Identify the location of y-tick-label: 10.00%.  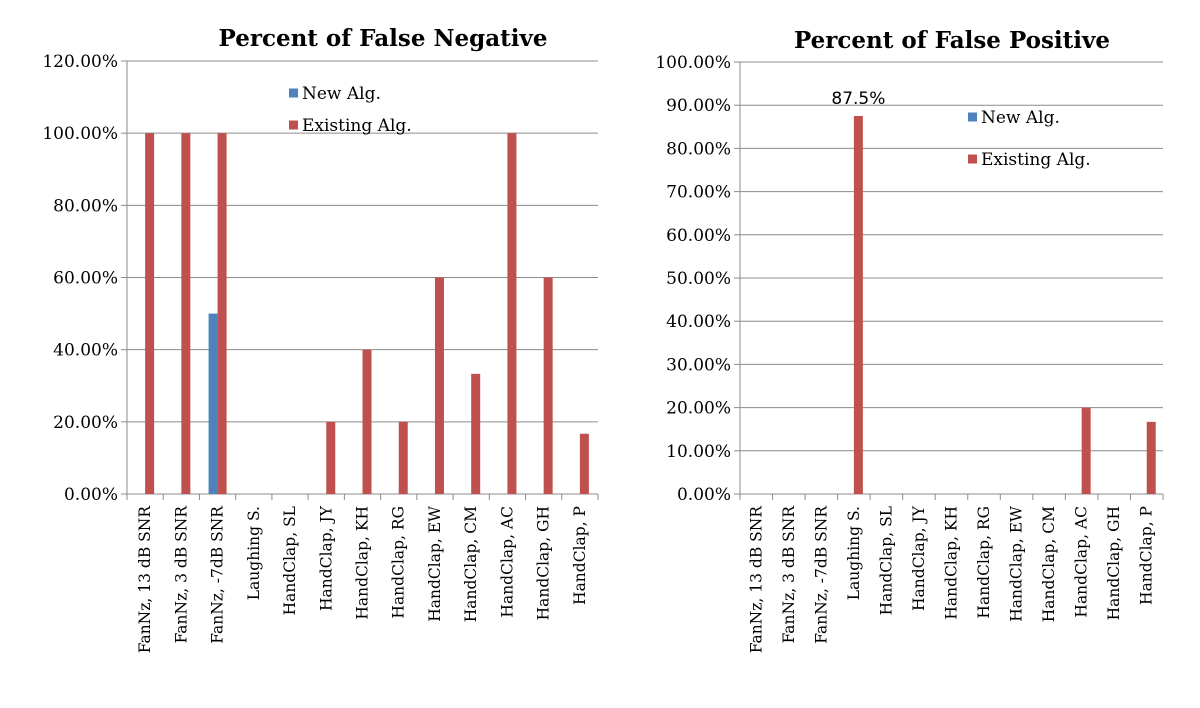
(698, 452).